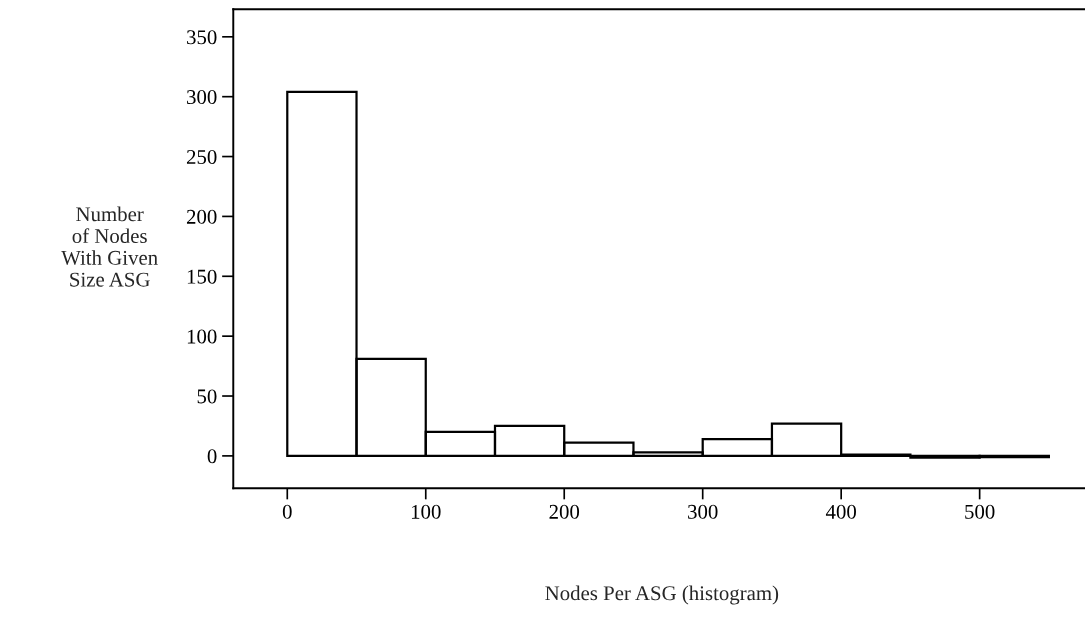  Describe the element at coordinates (287, 511) in the screenshot. I see `x-tick-label: 0` at that location.